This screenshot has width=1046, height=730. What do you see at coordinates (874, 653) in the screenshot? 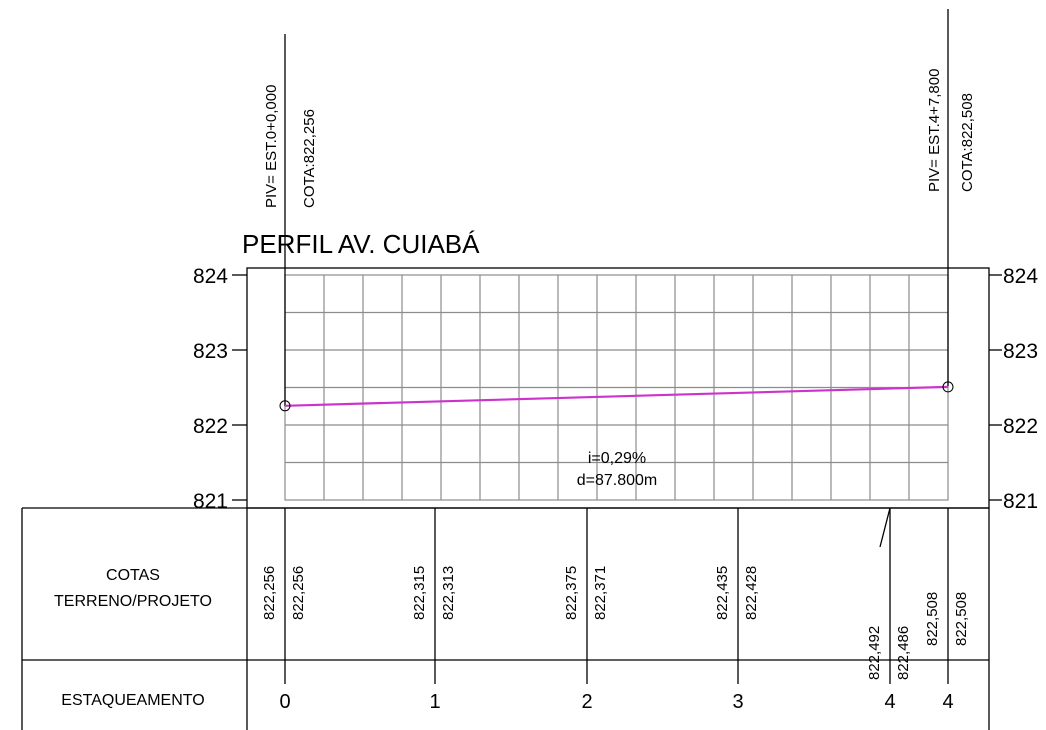
I see `cota-terreno: 822,492` at bounding box center [874, 653].